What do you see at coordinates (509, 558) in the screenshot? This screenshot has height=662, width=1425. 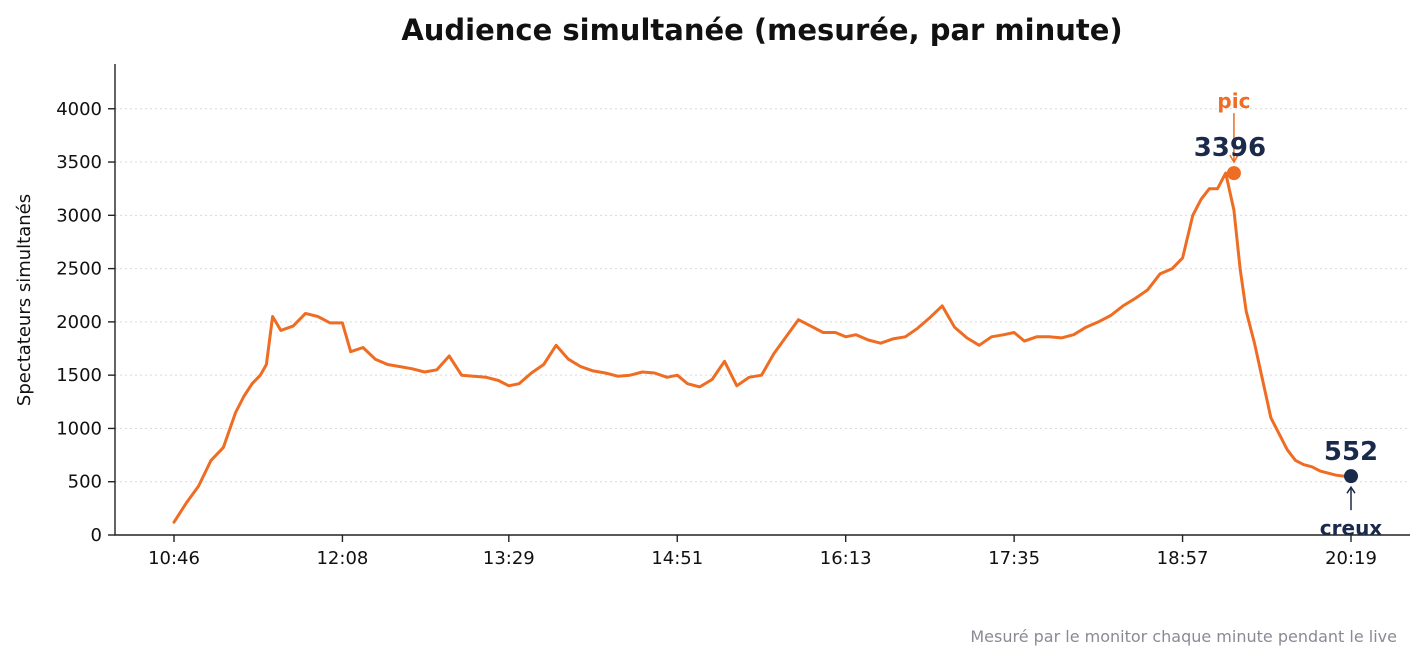 I see `x-tick-label: 13:29` at bounding box center [509, 558].